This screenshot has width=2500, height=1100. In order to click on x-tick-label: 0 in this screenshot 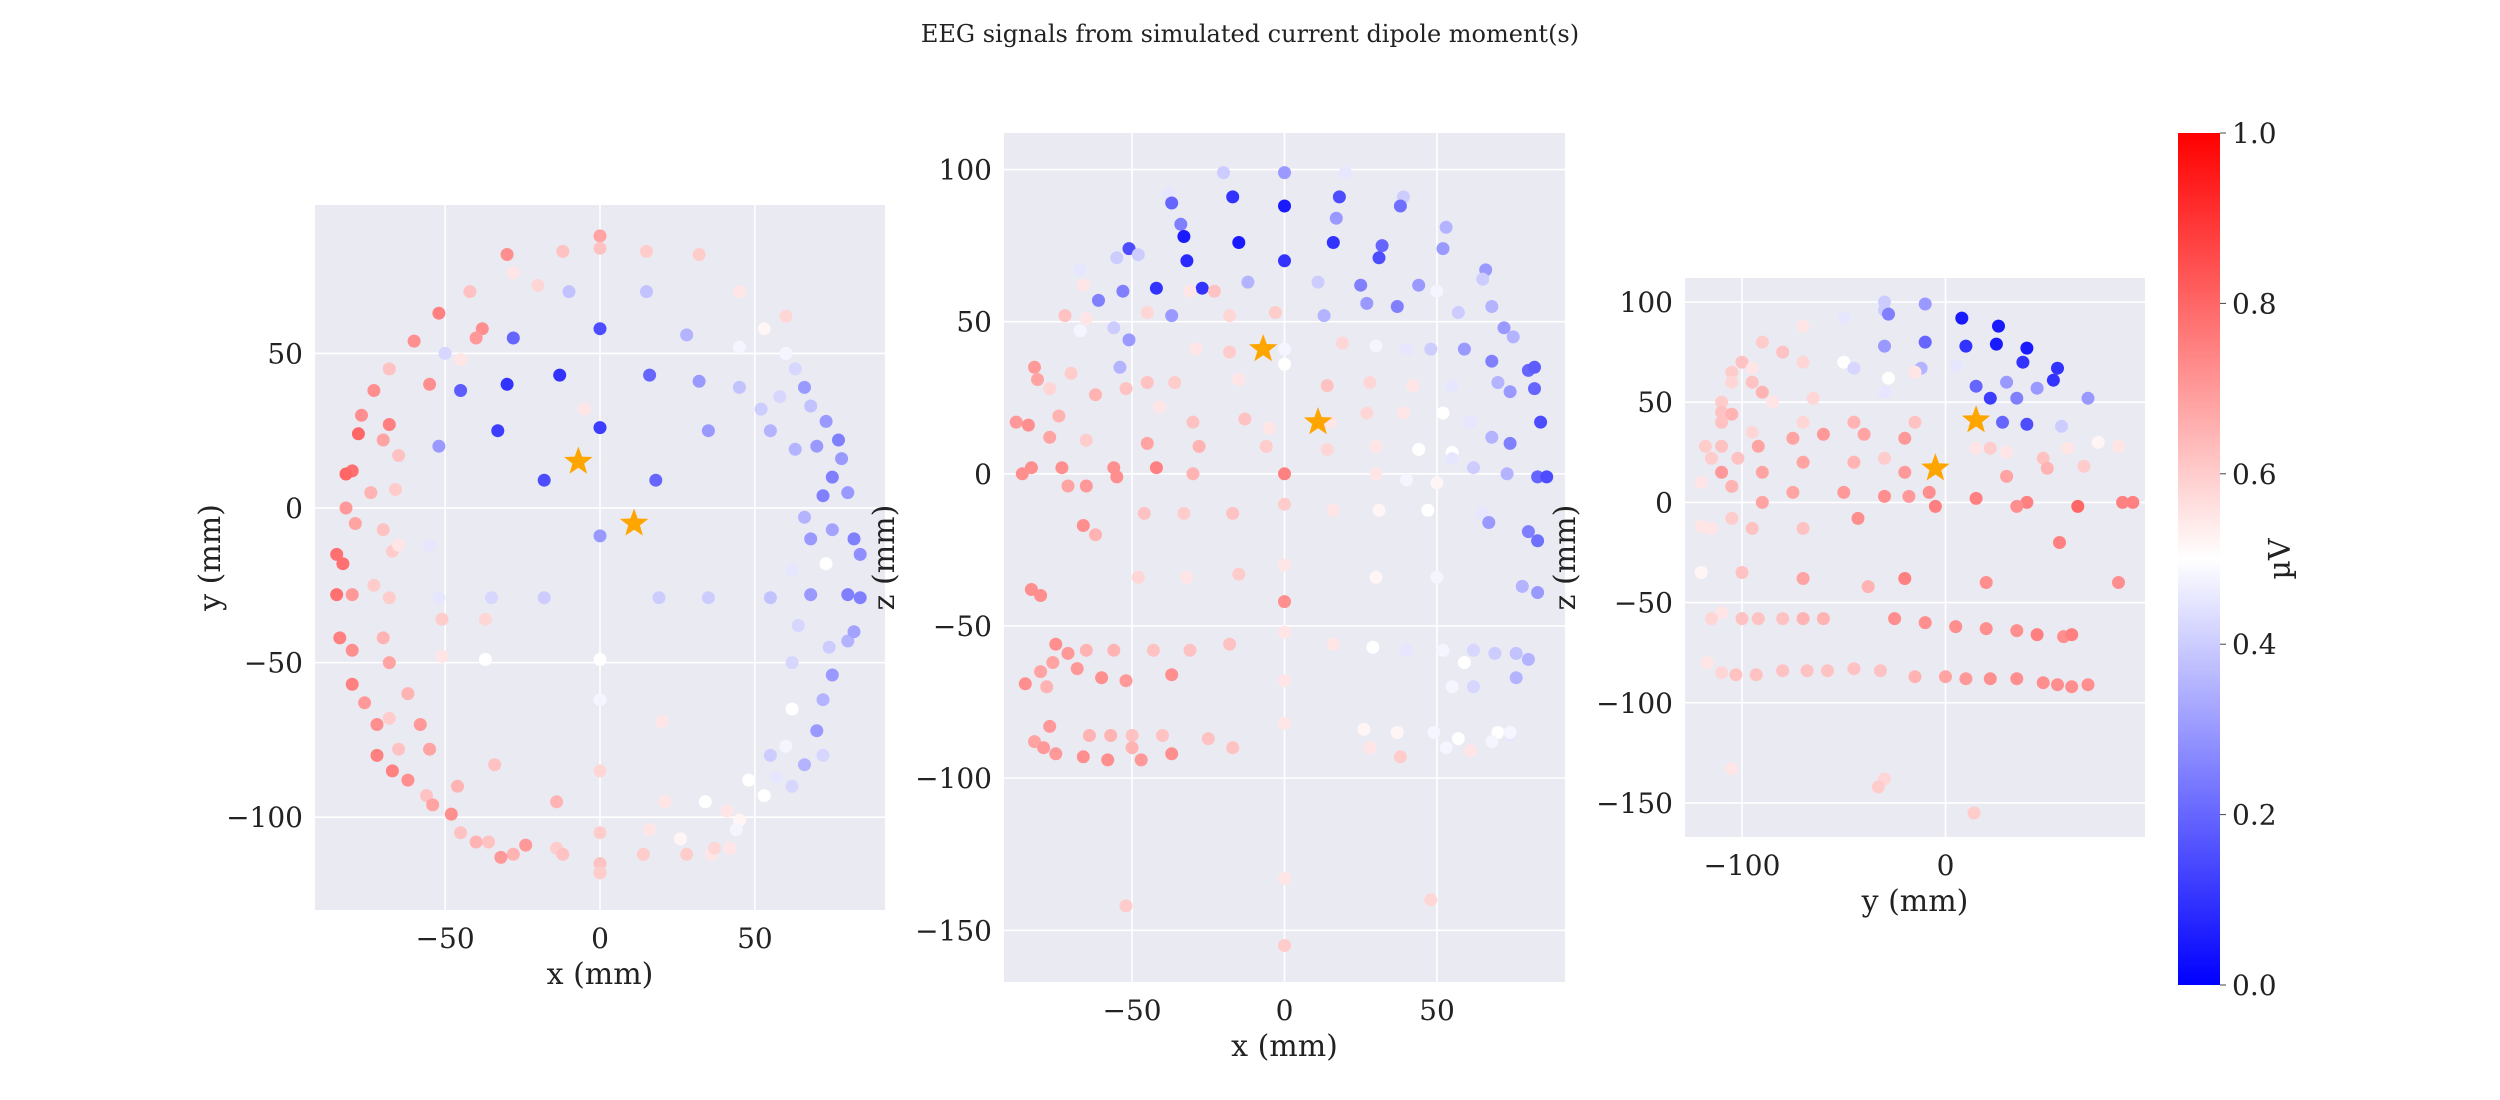, I will do `click(1946, 865)`.